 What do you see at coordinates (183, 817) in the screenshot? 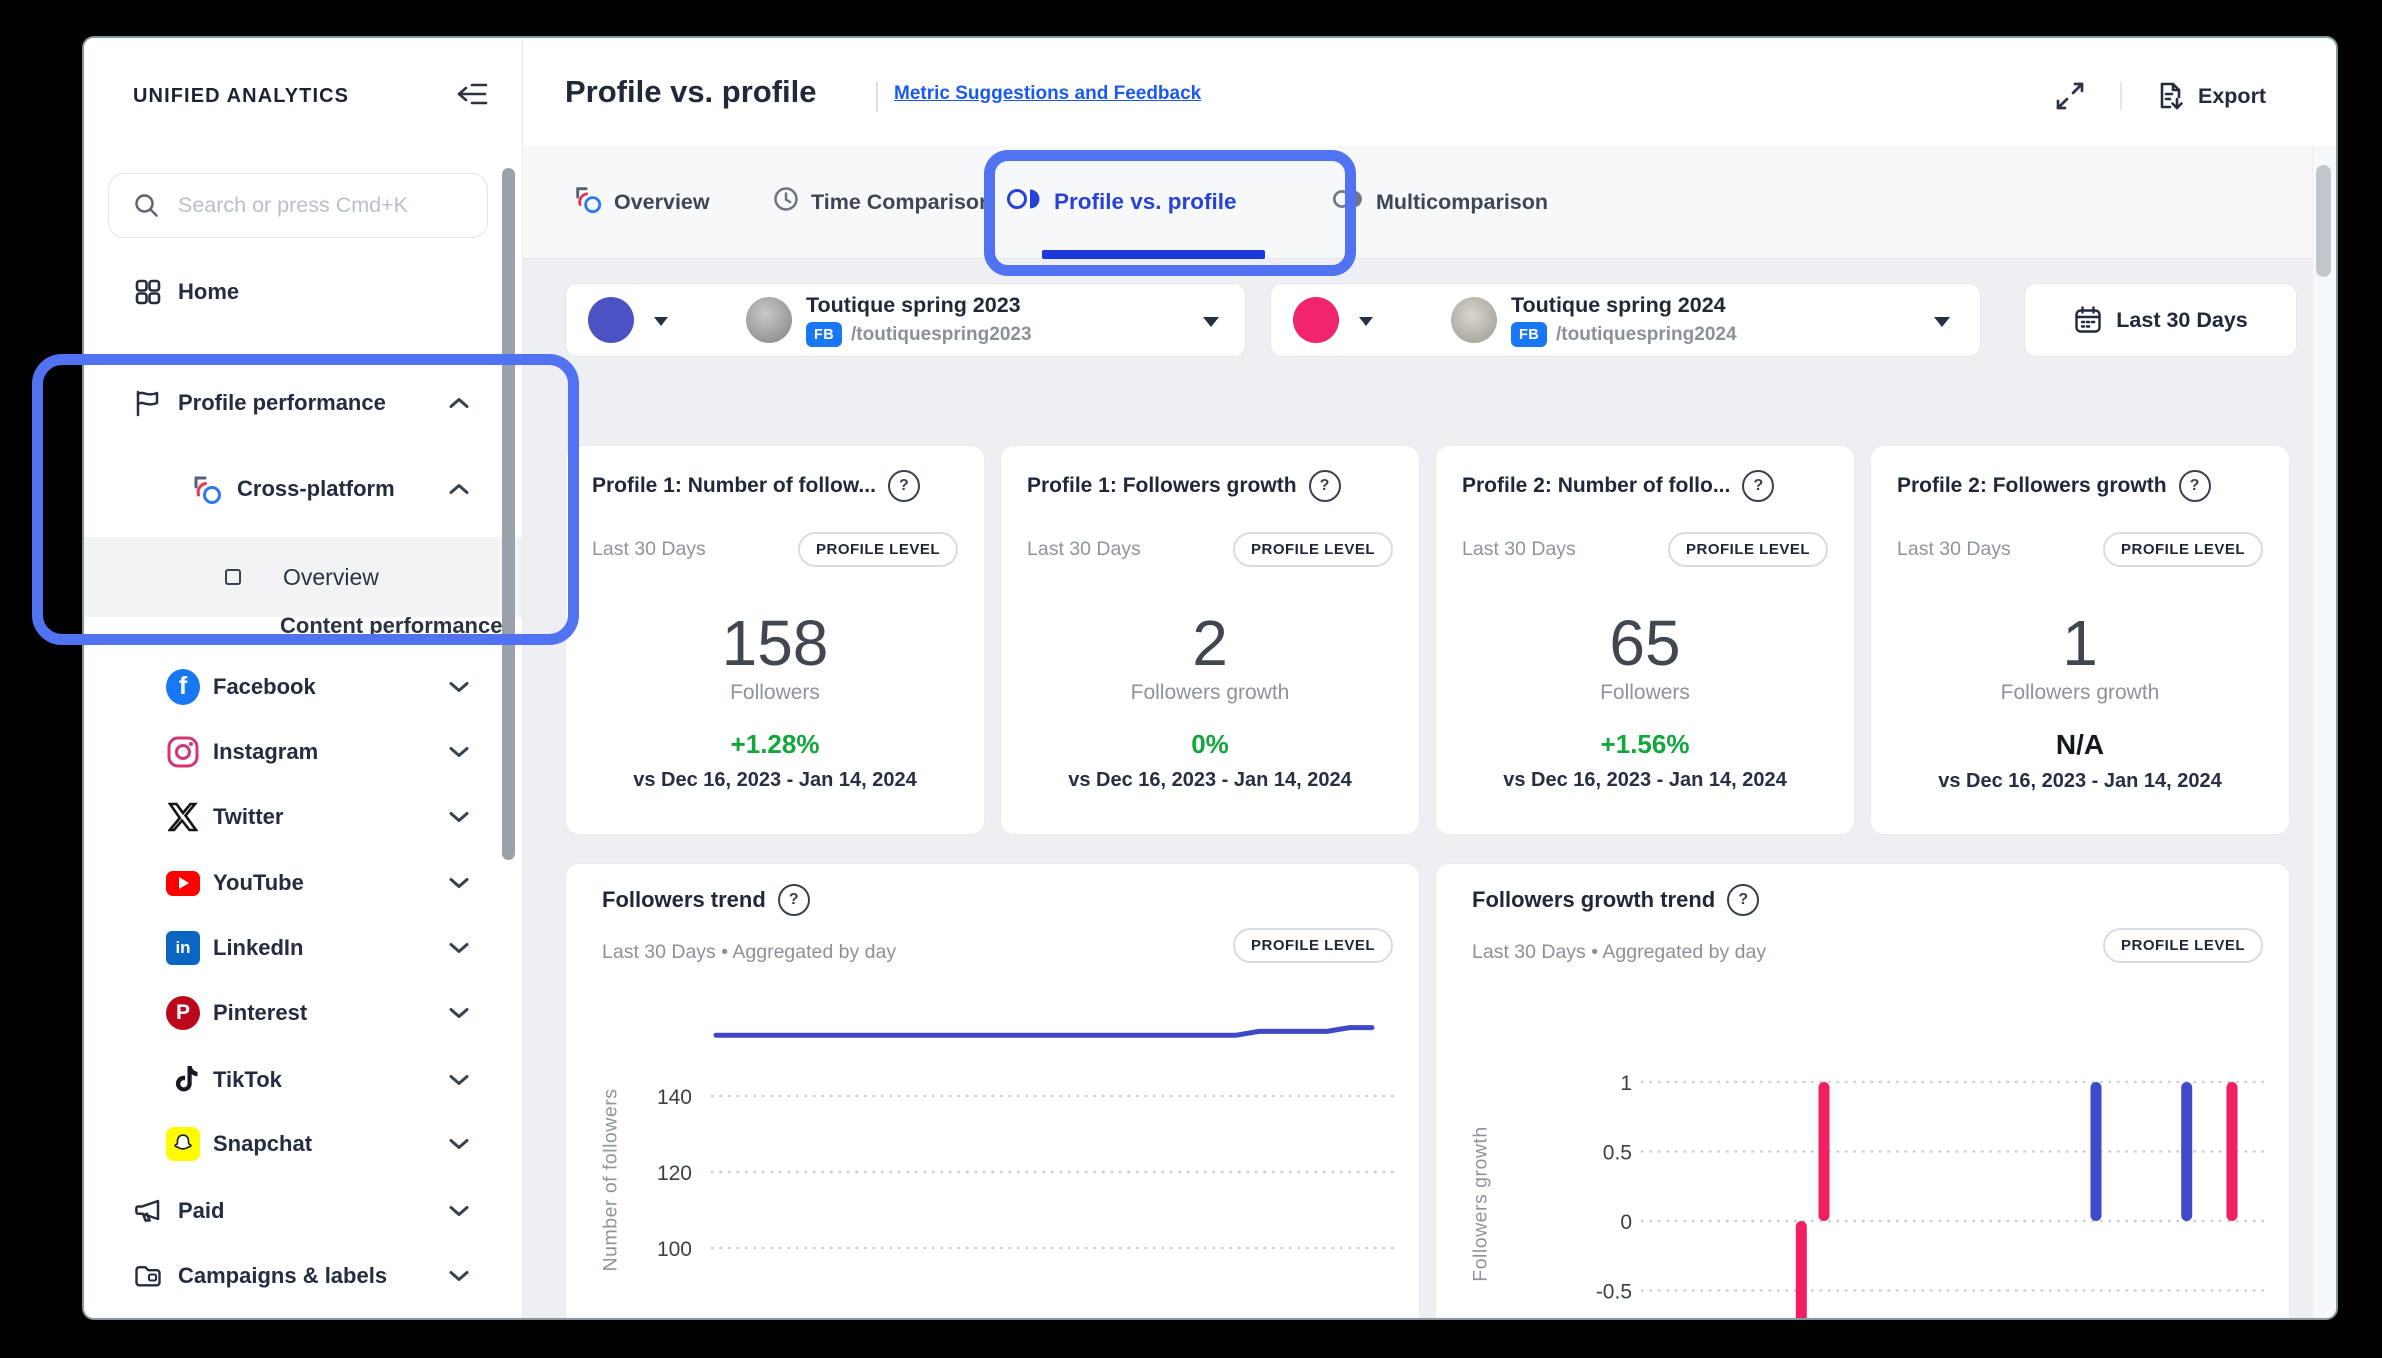
I see `twitter-x-icon` at bounding box center [183, 817].